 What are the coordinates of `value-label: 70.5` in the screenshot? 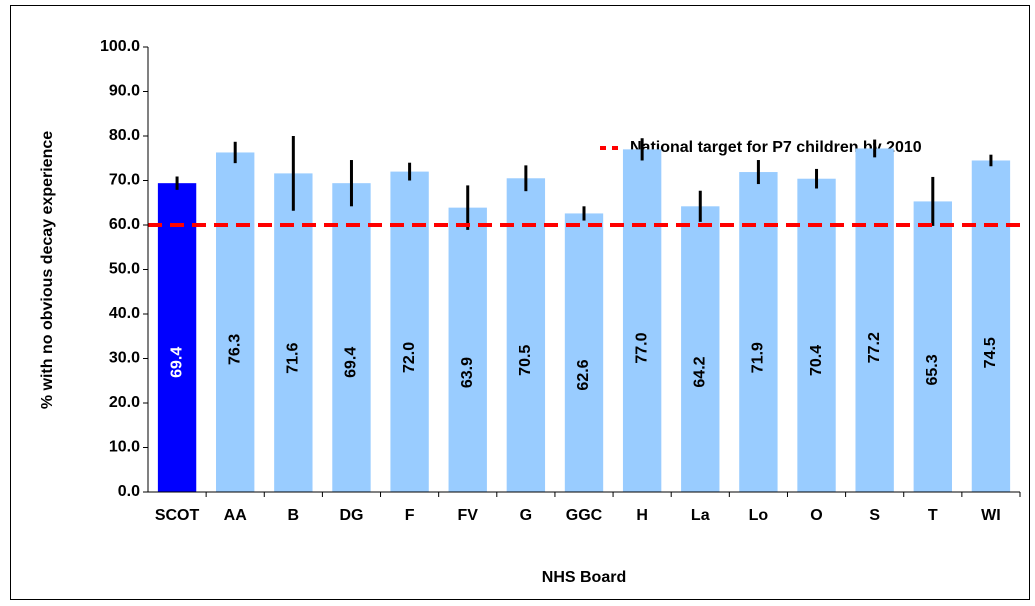 It's located at (525, 360).